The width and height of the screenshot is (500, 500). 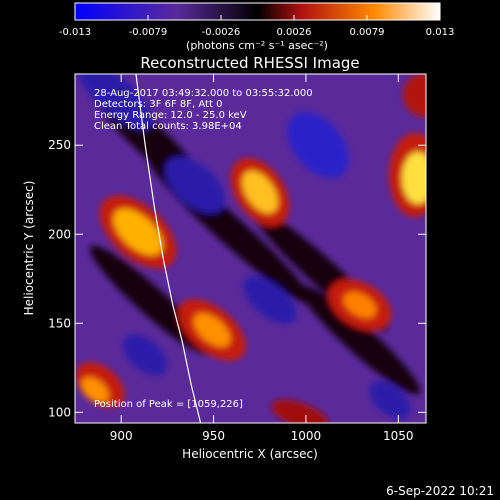 I want to click on colorbar-ticks: -0.013 -0.0079 -0.0026 0.0026 0.0079 0.013, so click(x=256, y=26).